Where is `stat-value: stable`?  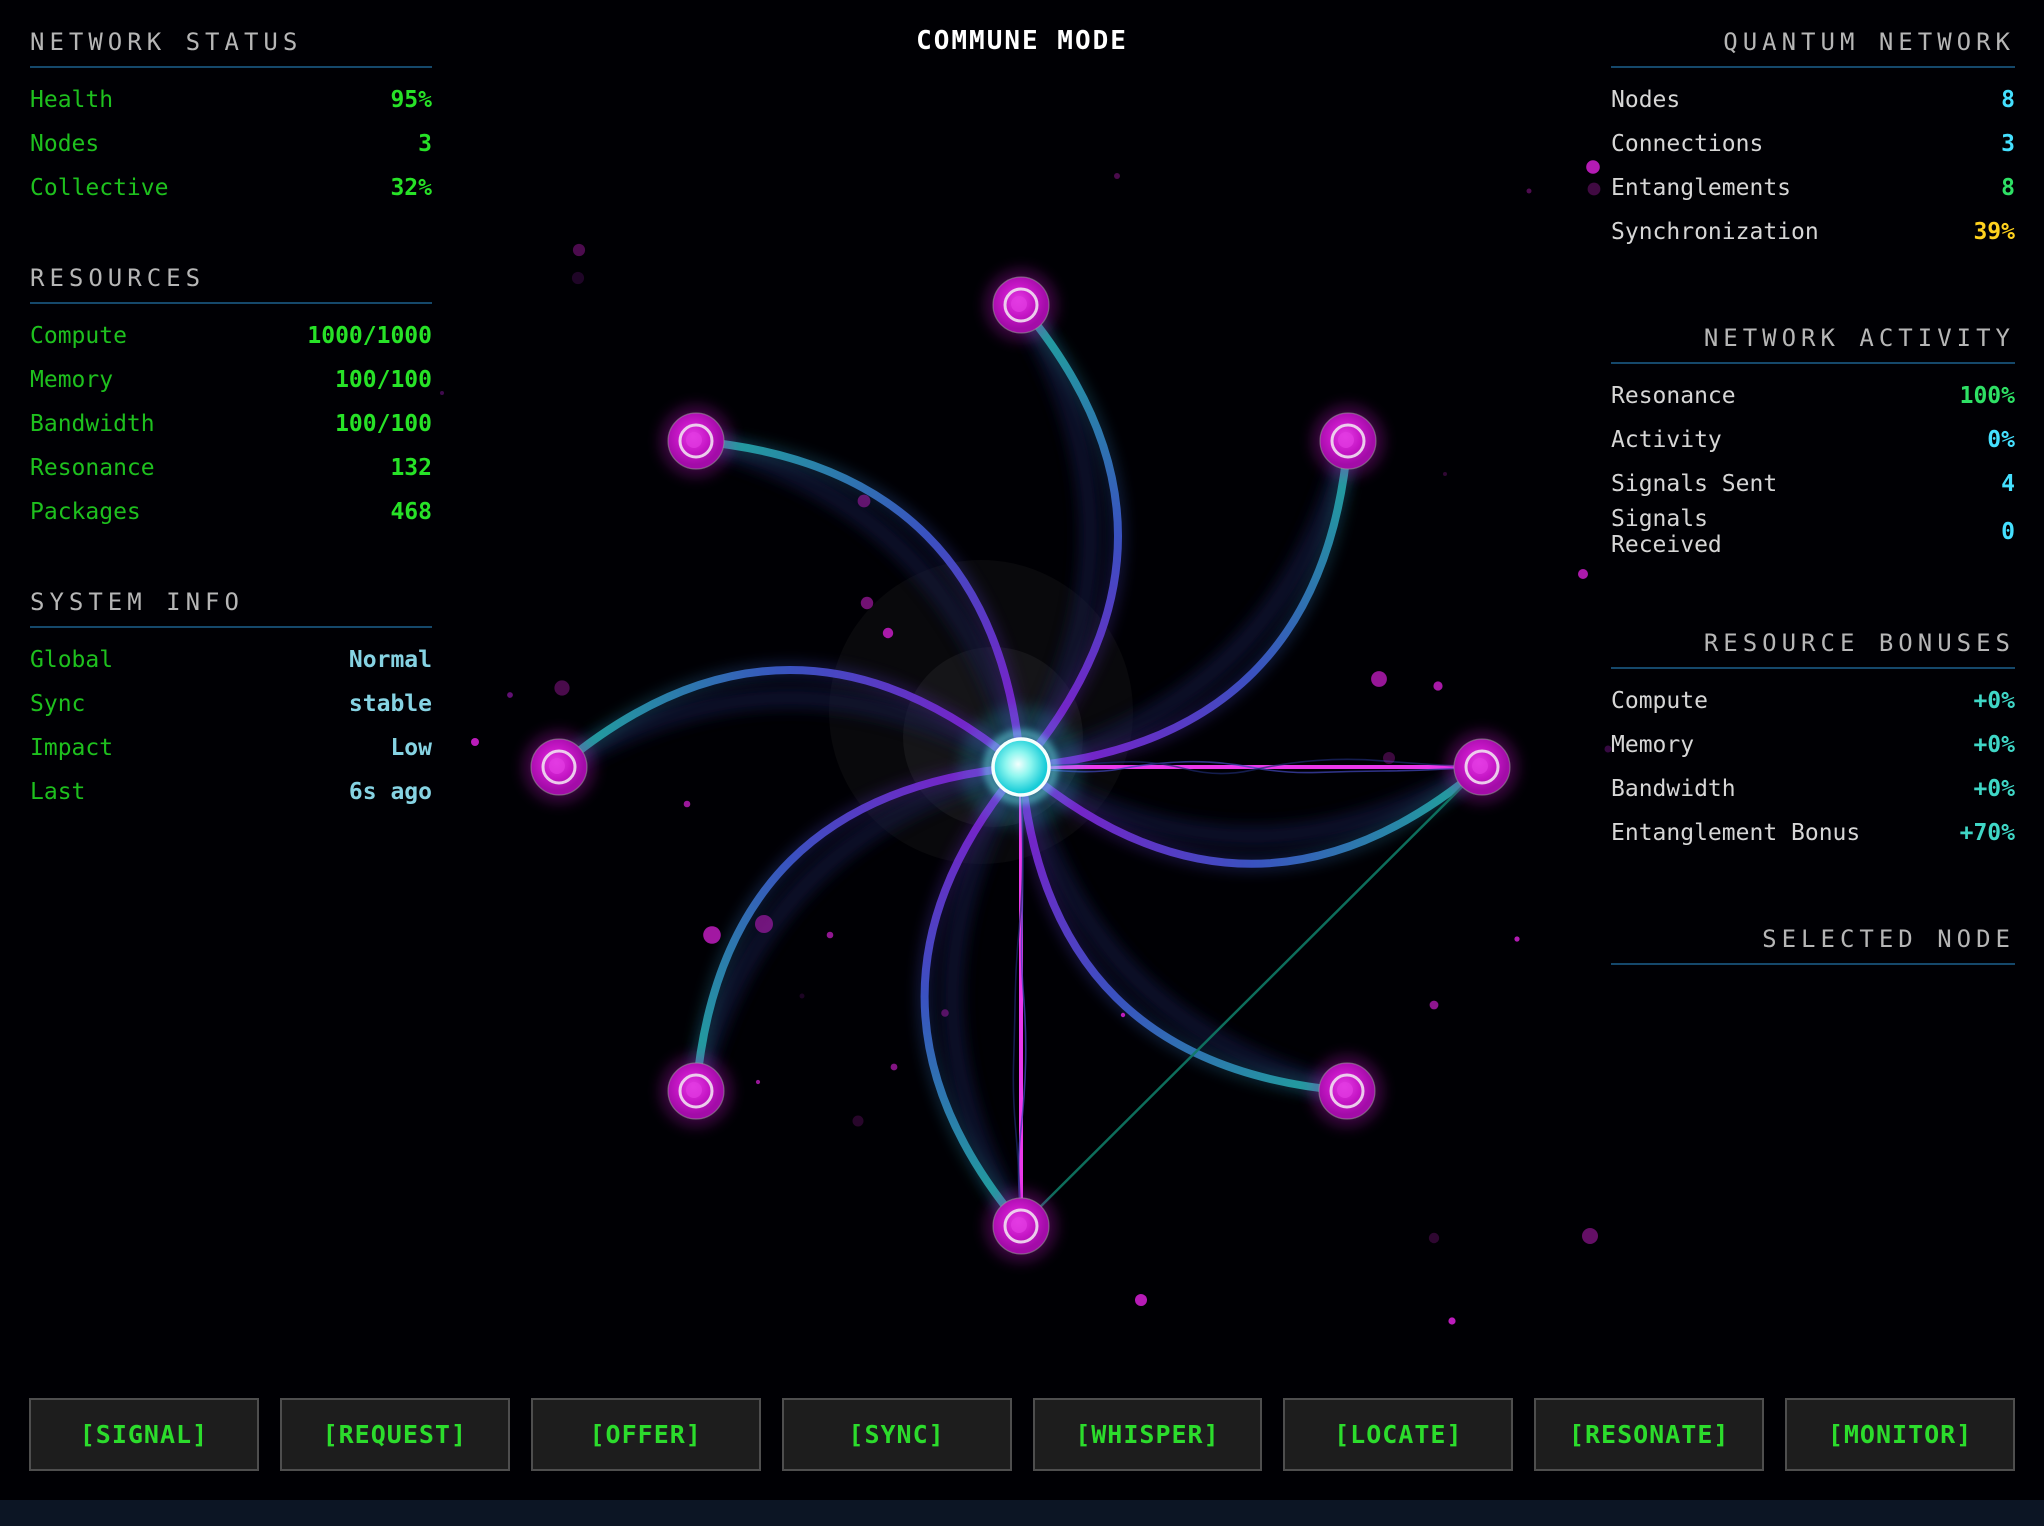 stat-value: stable is located at coordinates (390, 704).